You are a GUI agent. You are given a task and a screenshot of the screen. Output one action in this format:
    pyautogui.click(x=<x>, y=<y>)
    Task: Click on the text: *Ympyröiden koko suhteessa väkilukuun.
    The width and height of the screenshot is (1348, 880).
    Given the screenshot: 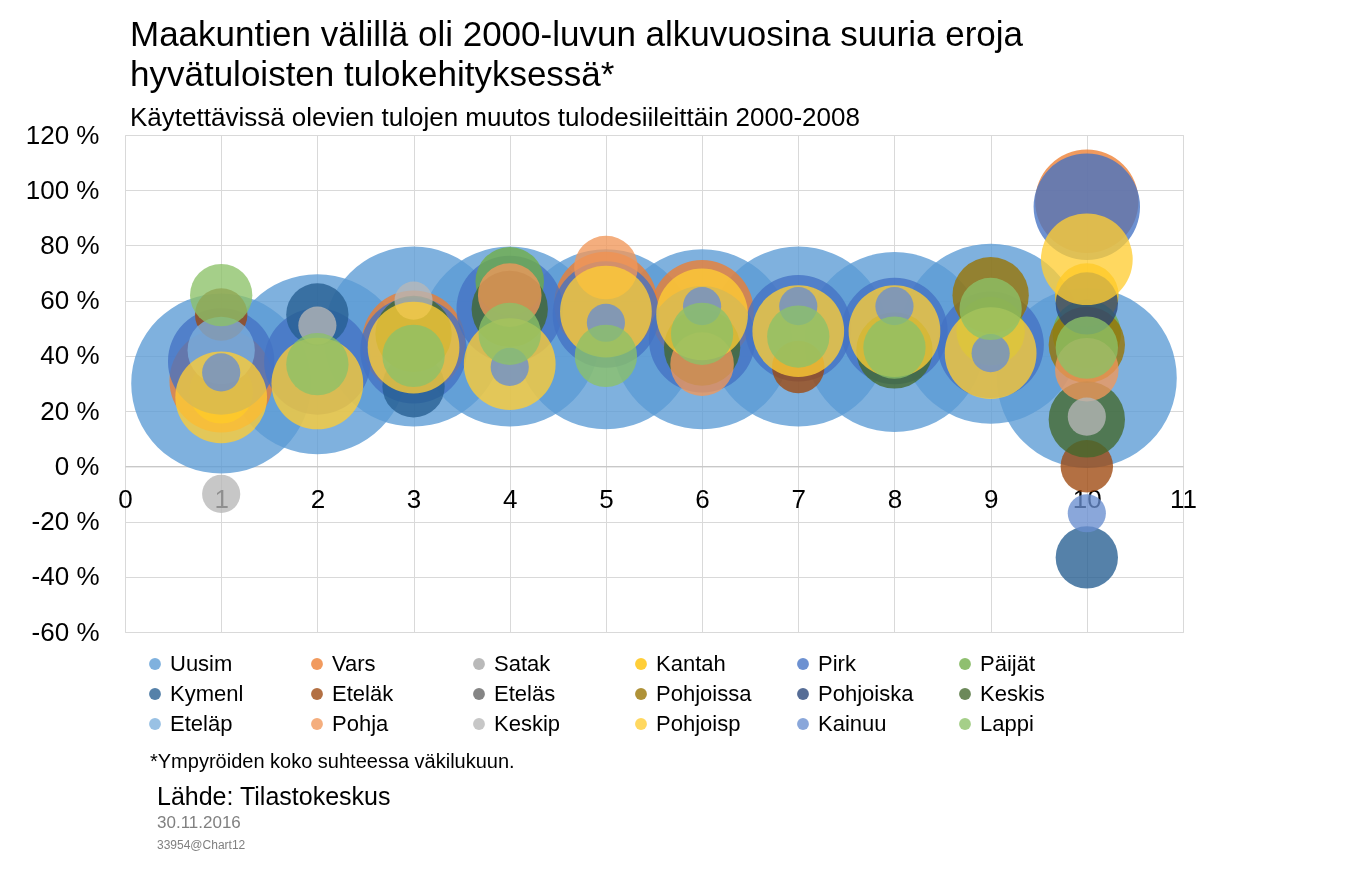 What is the action you would take?
    pyautogui.click(x=332, y=761)
    